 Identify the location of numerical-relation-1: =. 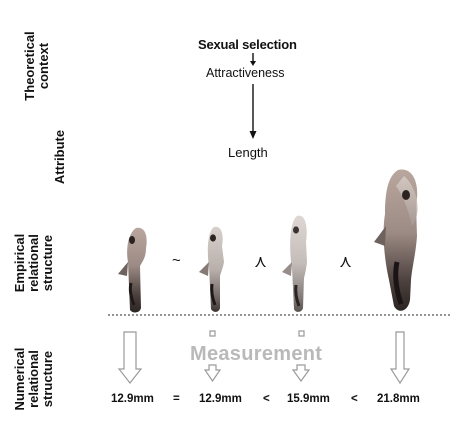
(176, 399).